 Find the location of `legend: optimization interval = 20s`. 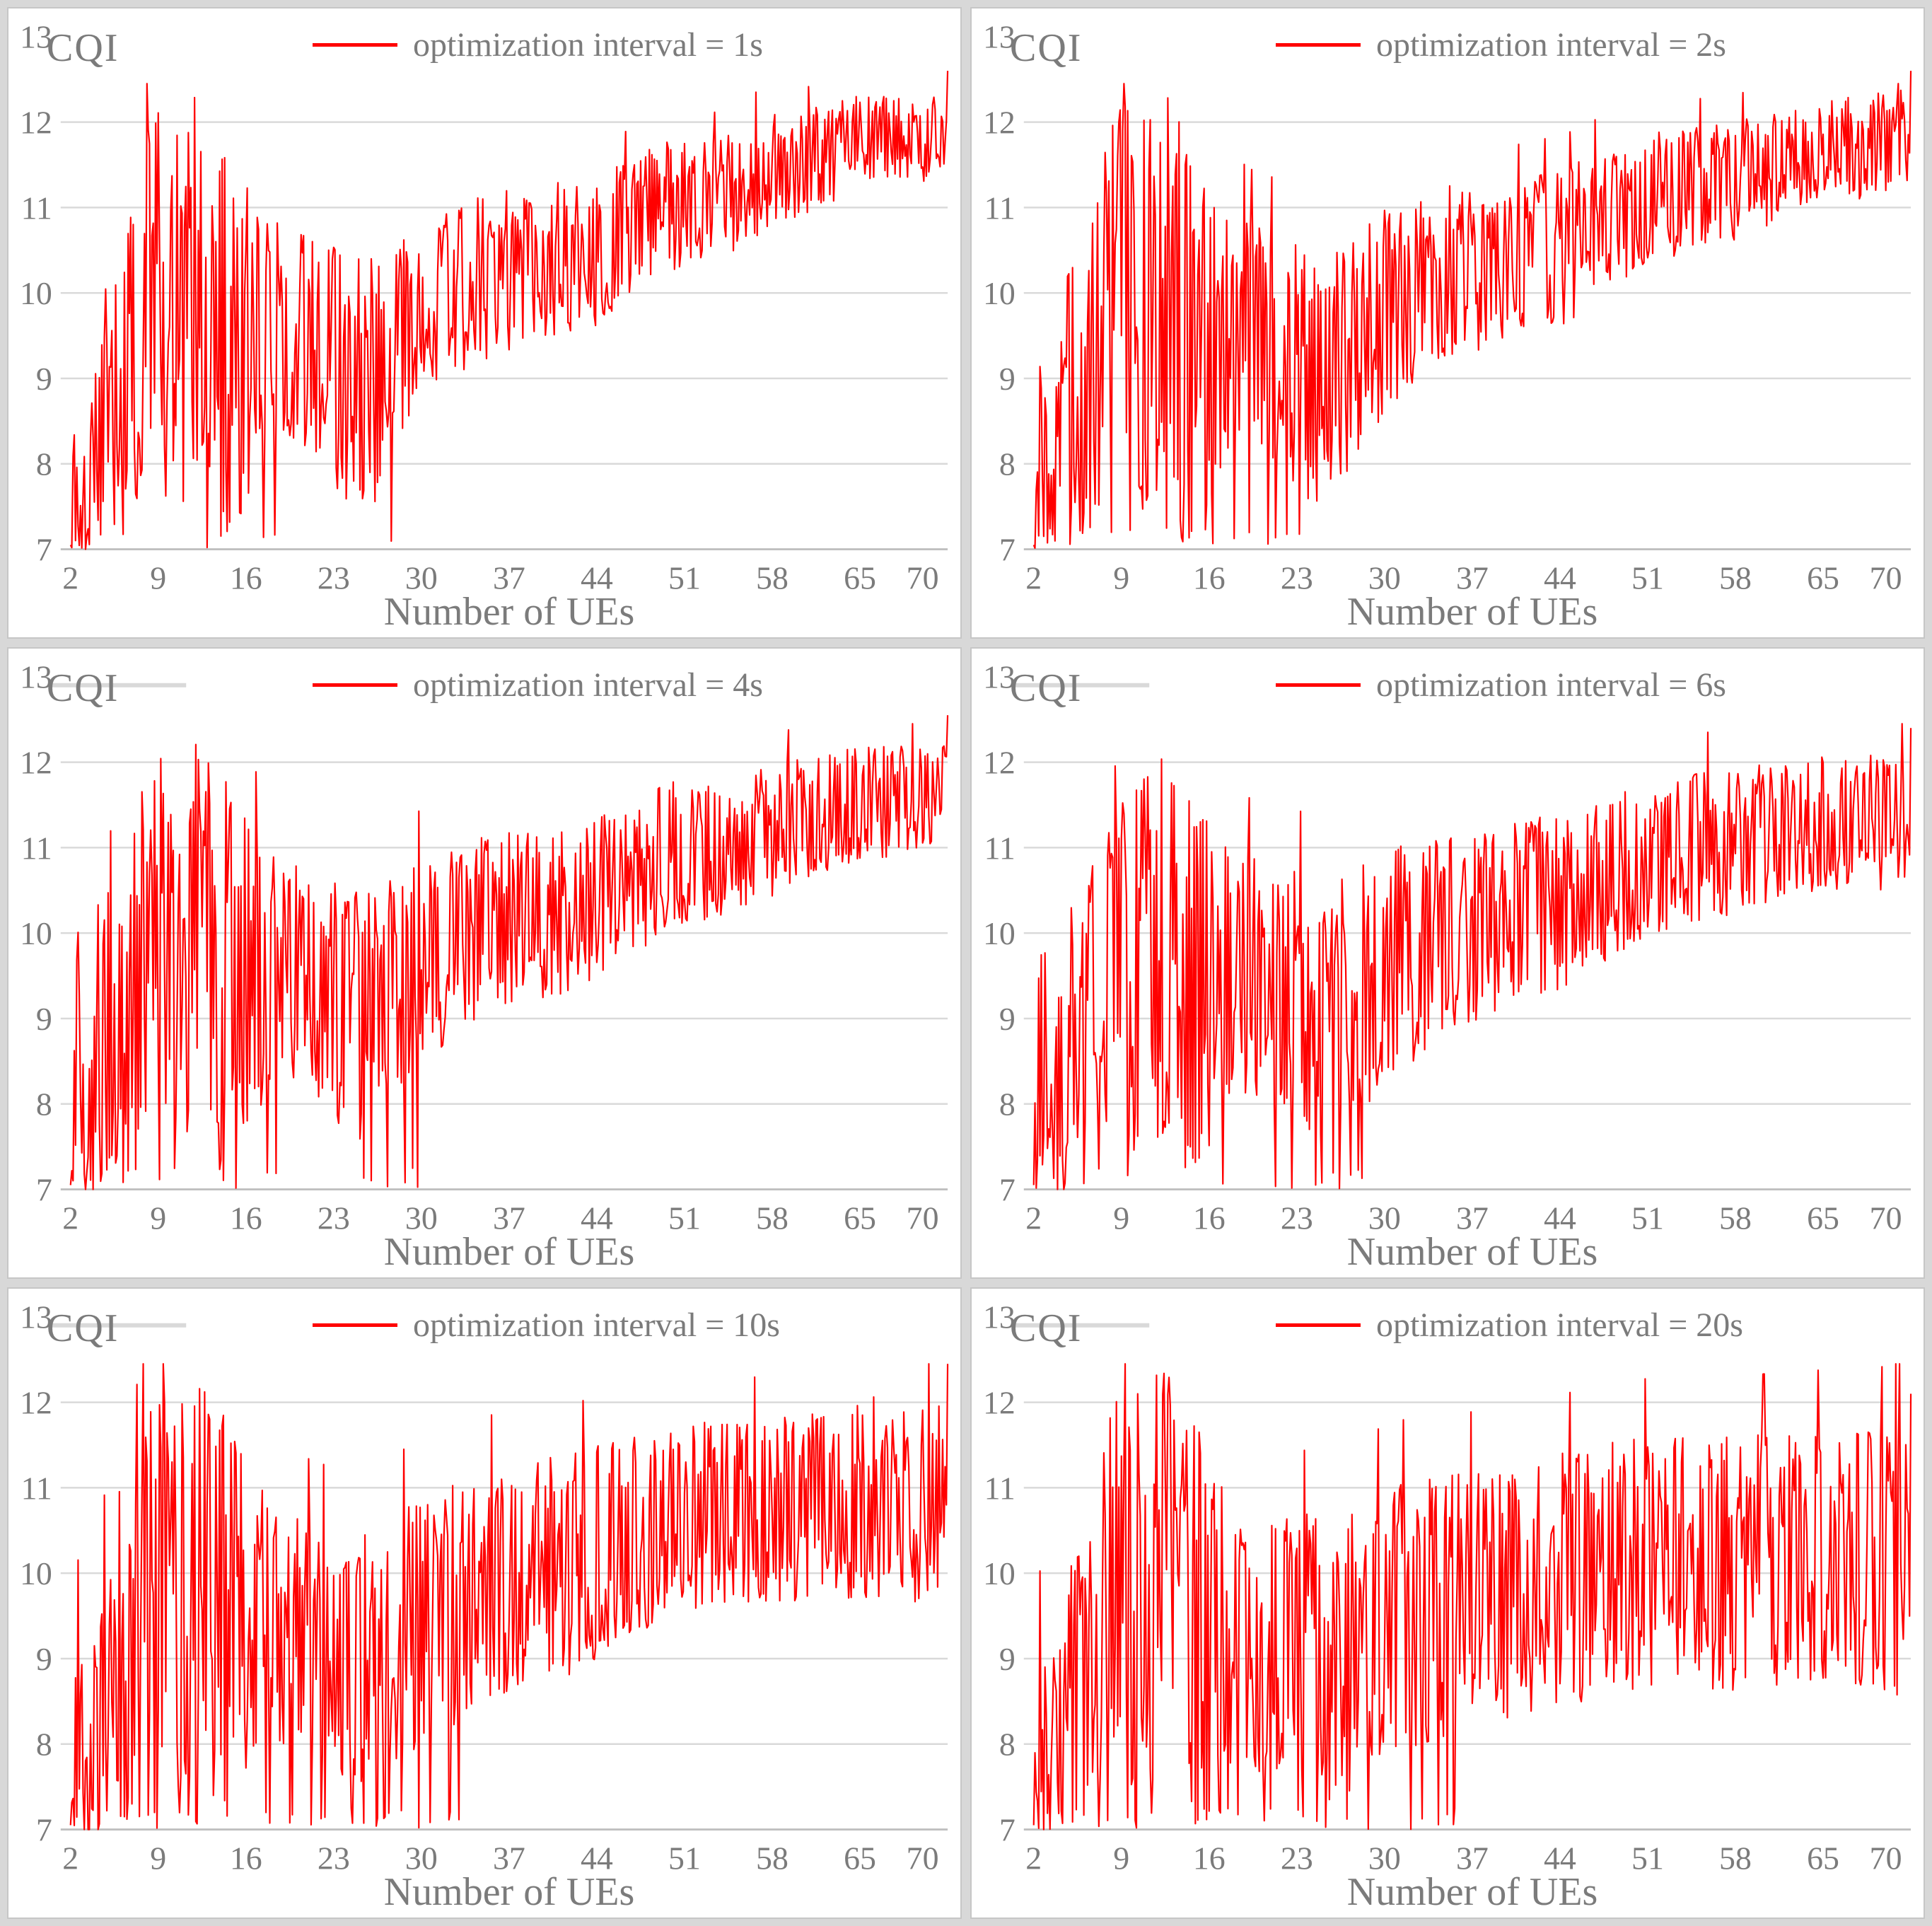

legend: optimization interval = 20s is located at coordinates (1509, 1325).